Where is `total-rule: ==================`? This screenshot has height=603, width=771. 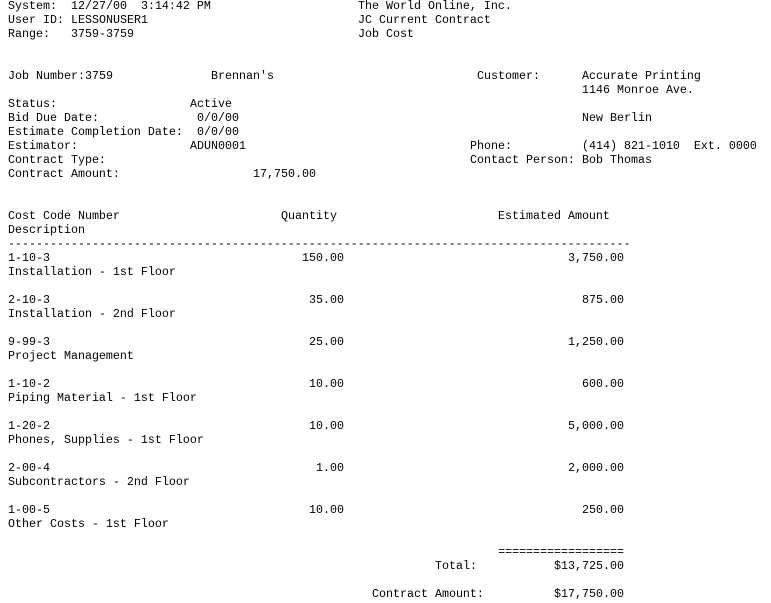 total-rule: ================== is located at coordinates (561, 552).